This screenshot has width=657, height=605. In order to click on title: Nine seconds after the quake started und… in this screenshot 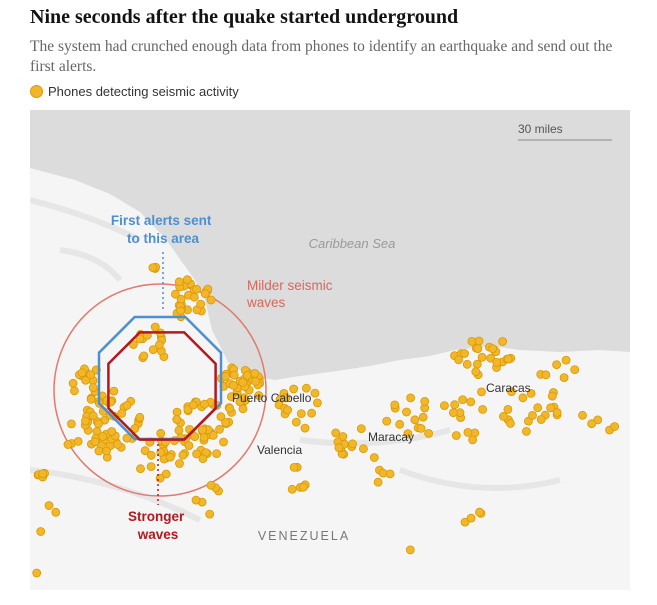, I will do `click(244, 17)`.